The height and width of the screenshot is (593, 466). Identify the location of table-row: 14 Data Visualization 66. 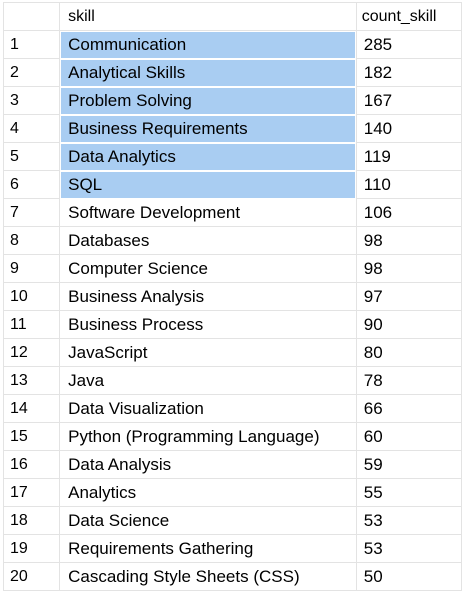
(233, 409).